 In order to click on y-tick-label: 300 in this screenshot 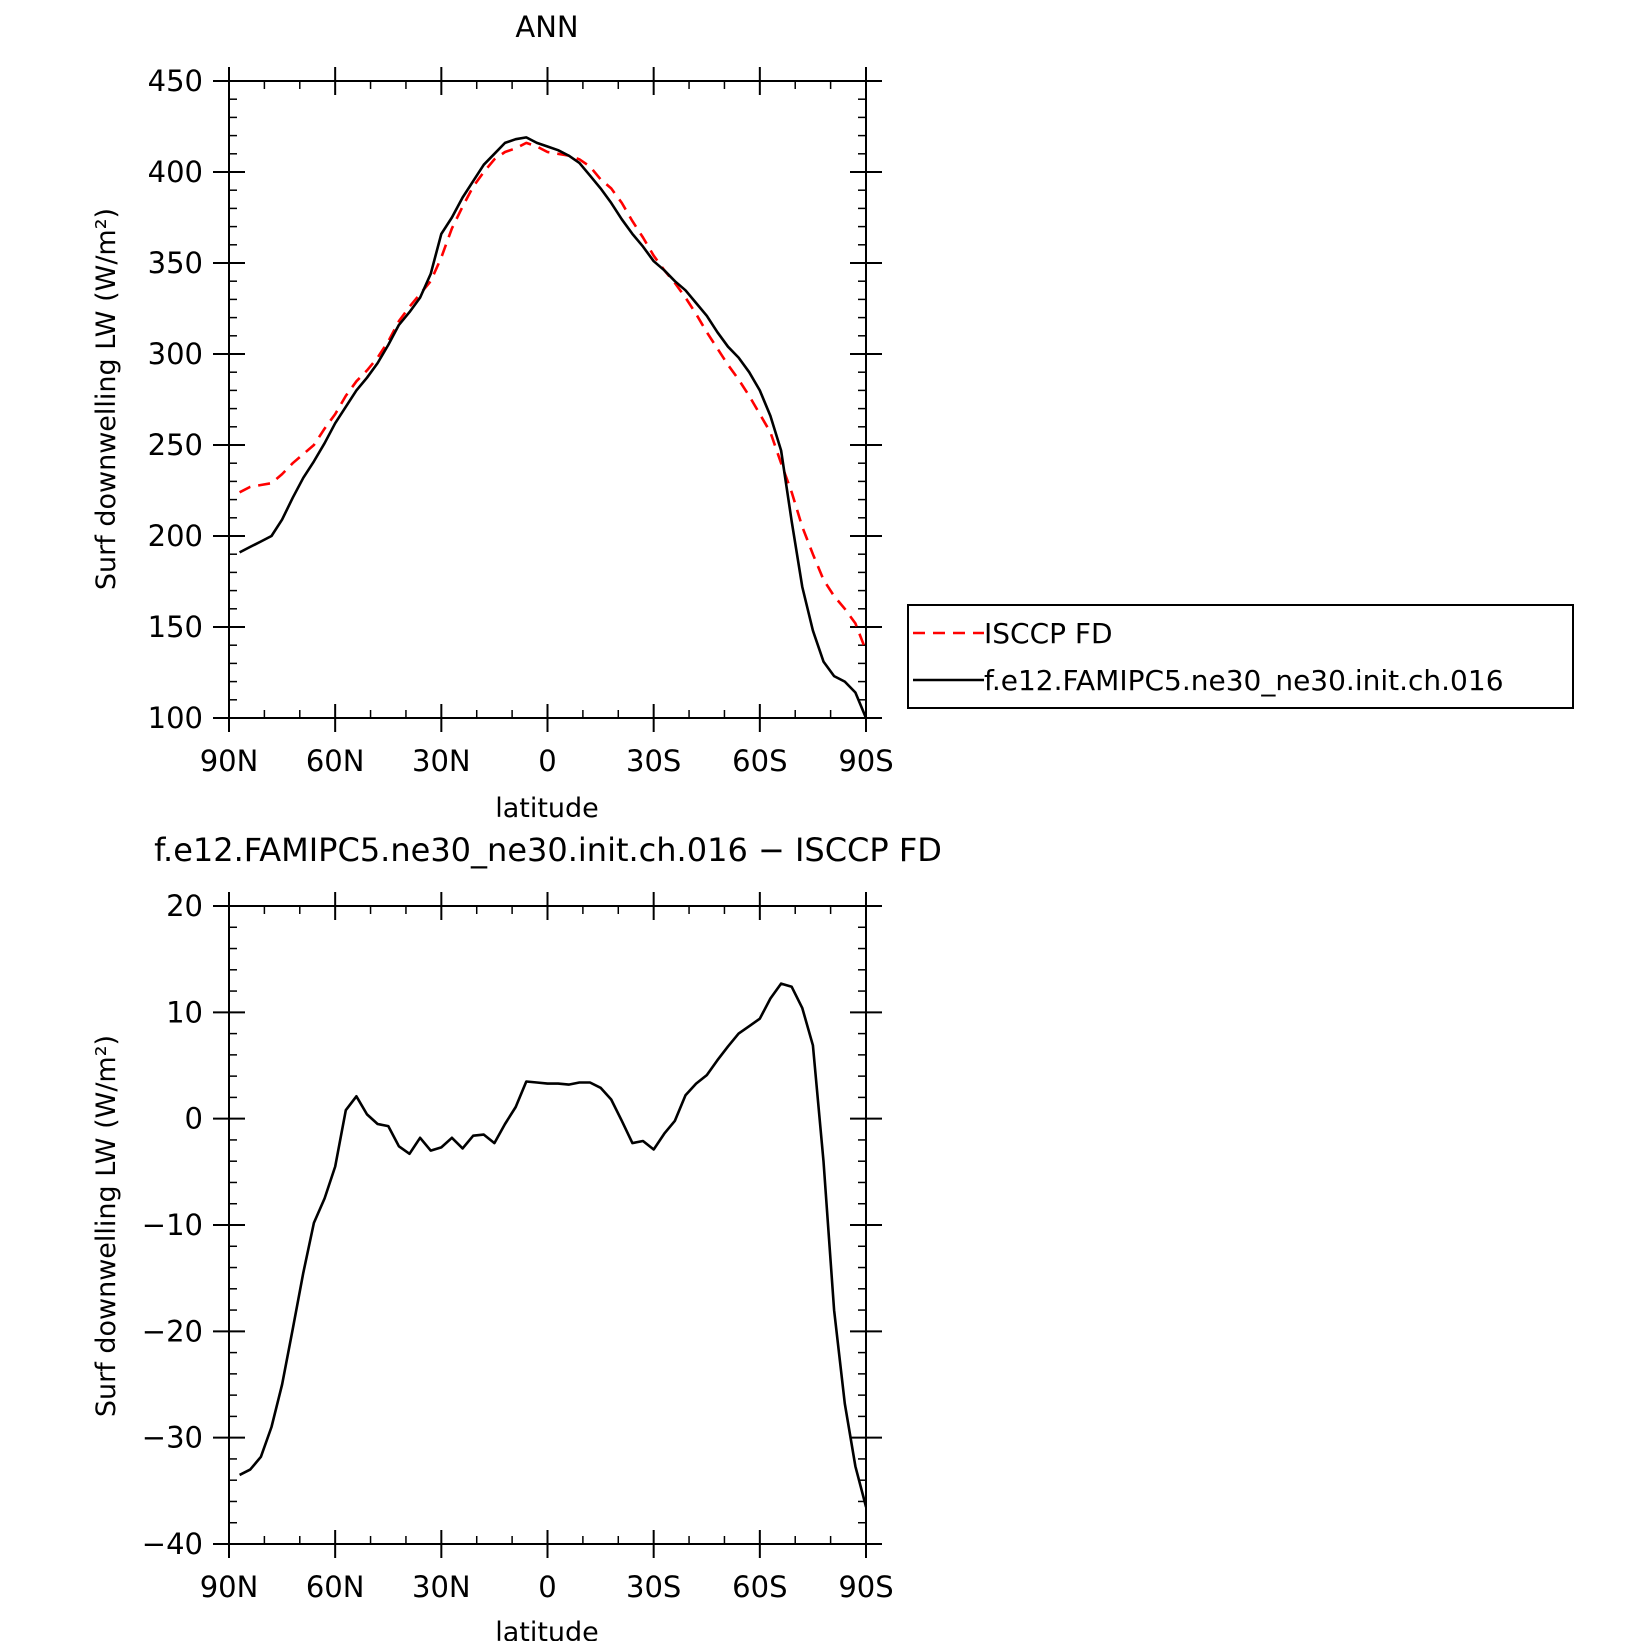, I will do `click(175, 354)`.